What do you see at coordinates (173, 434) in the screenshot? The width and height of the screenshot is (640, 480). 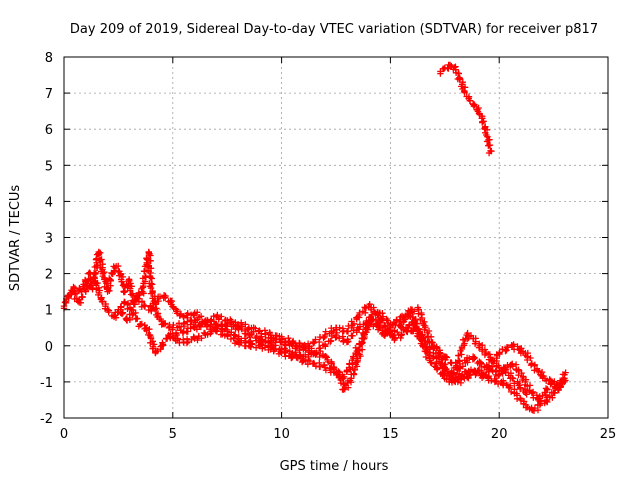 I see `x-tick-label: 5` at bounding box center [173, 434].